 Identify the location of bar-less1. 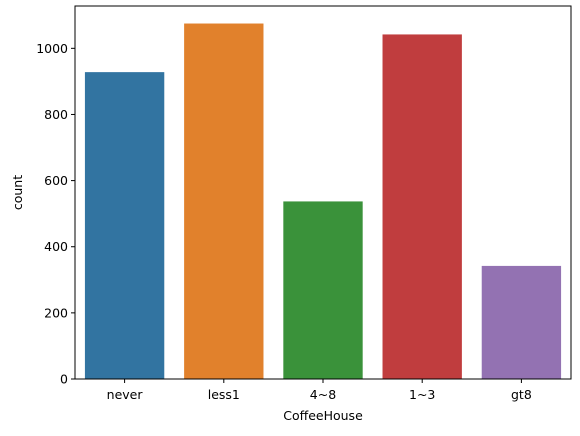
(224, 201).